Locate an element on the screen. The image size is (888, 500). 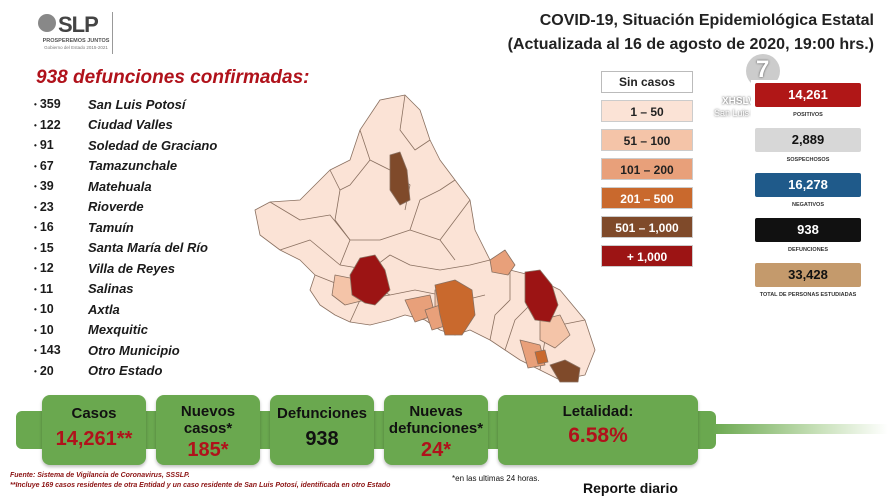
summary-label: Letalidad: is located at coordinates (598, 411).